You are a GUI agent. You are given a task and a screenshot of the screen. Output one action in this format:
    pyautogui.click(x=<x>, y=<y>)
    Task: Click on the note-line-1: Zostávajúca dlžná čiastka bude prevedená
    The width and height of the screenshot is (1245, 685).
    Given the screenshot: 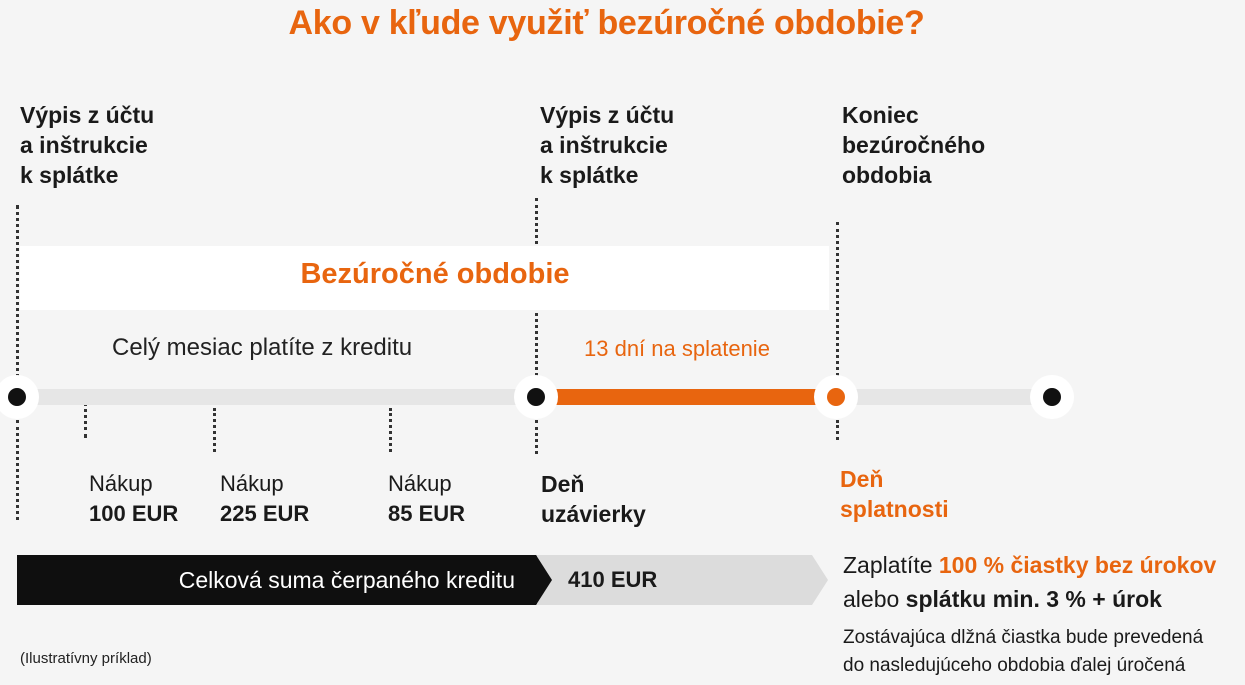 What is the action you would take?
    pyautogui.click(x=1023, y=637)
    